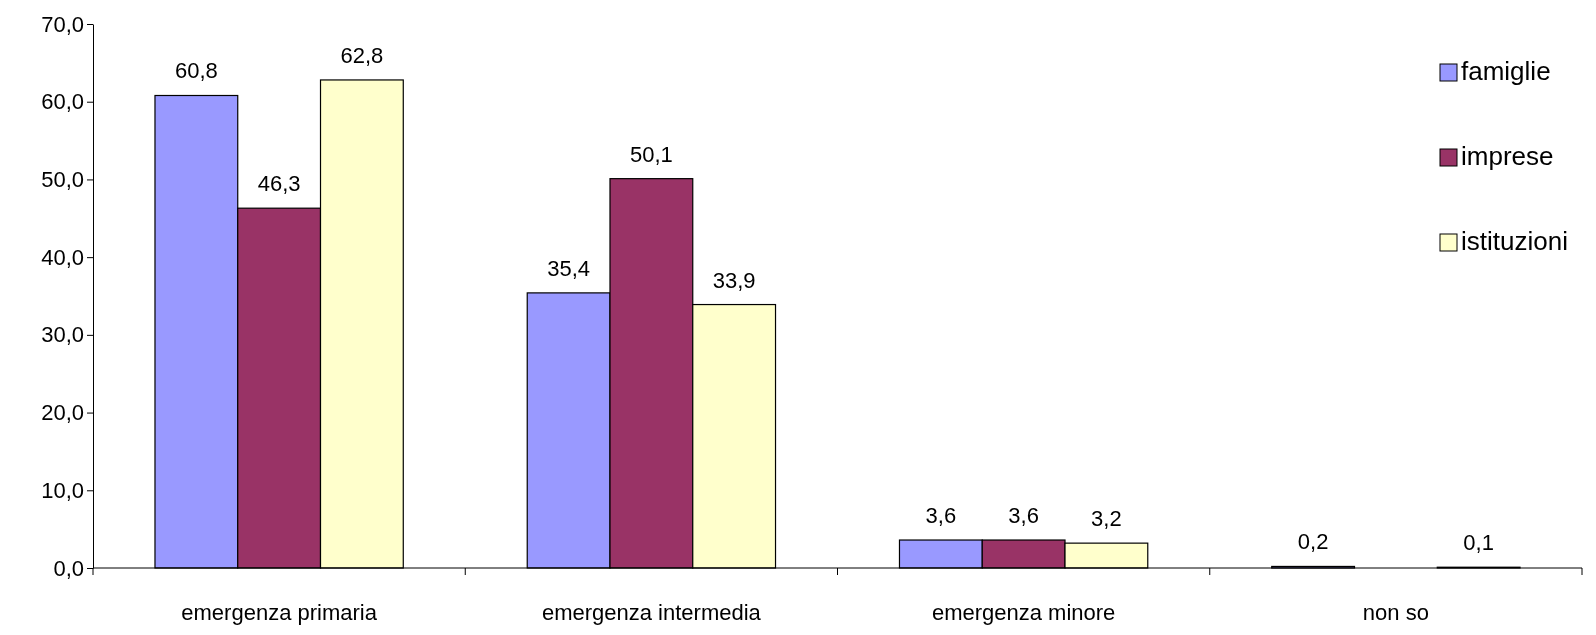 The width and height of the screenshot is (1596, 635). I want to click on x-tick-label: emergenza primaria, so click(279, 612).